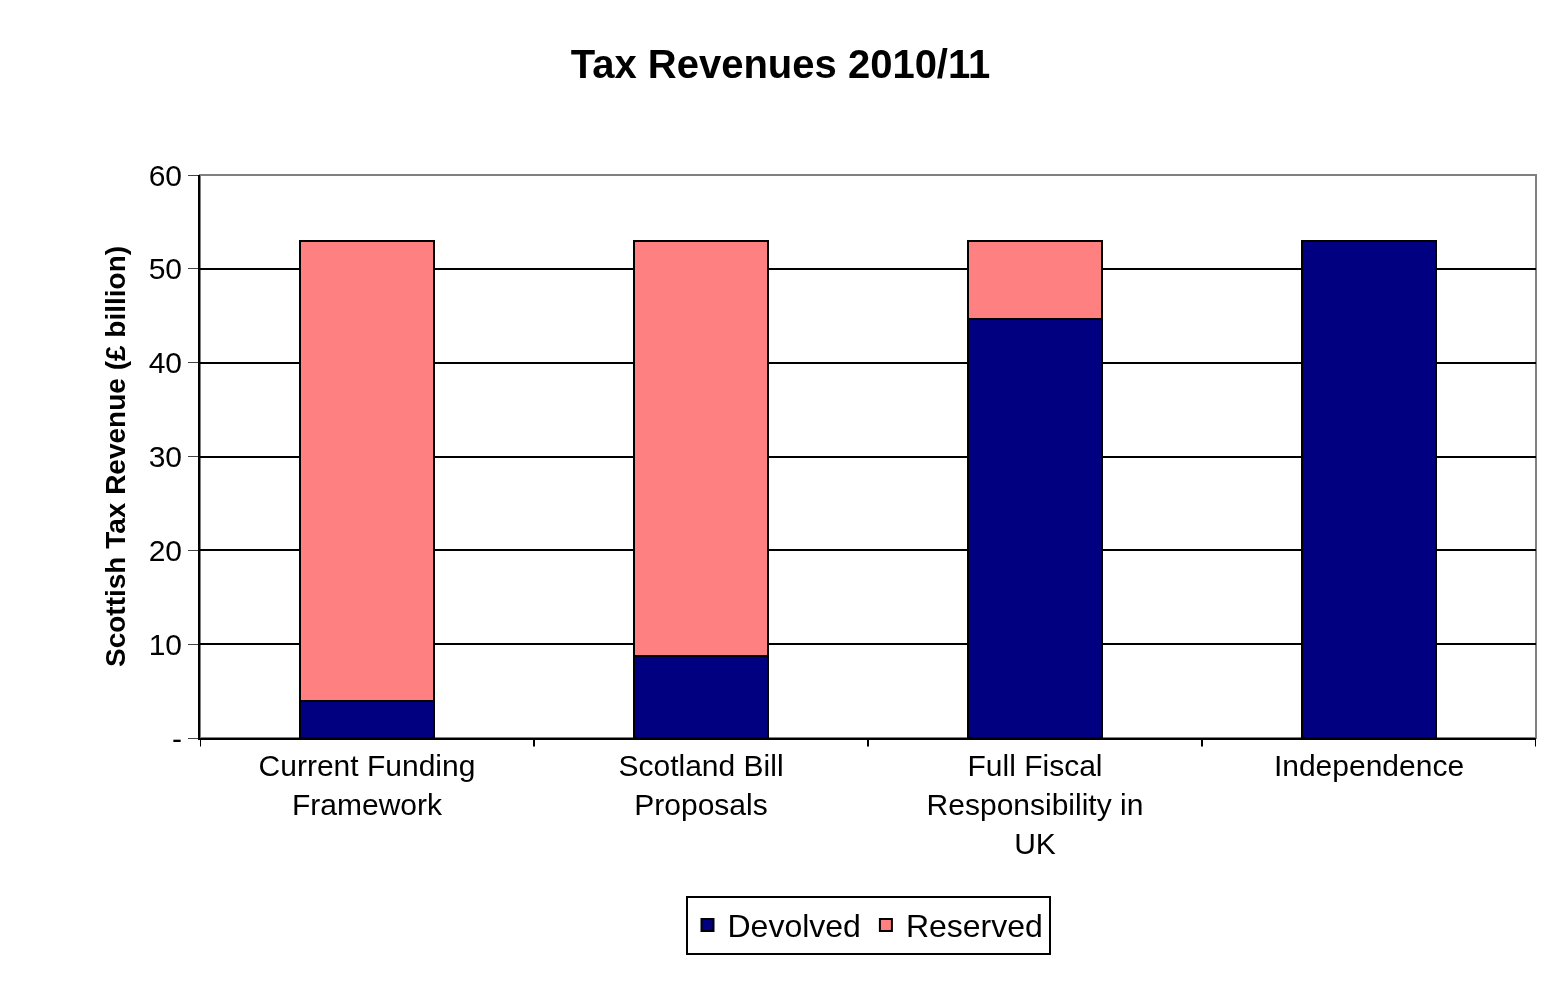 Image resolution: width=1561 pixels, height=1003 pixels. I want to click on y-tick-label: -, so click(177, 738).